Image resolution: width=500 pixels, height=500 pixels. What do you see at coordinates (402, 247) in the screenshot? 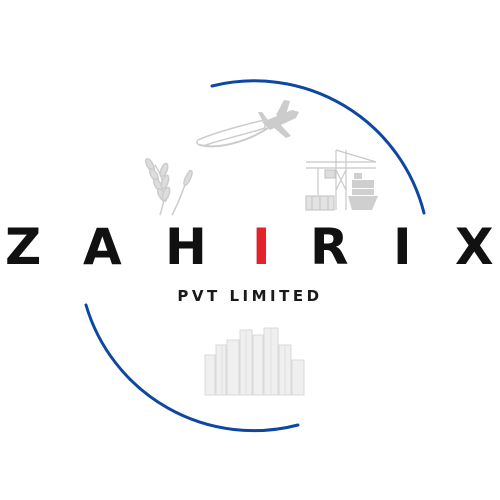
I see `brand-letter-i: I` at bounding box center [402, 247].